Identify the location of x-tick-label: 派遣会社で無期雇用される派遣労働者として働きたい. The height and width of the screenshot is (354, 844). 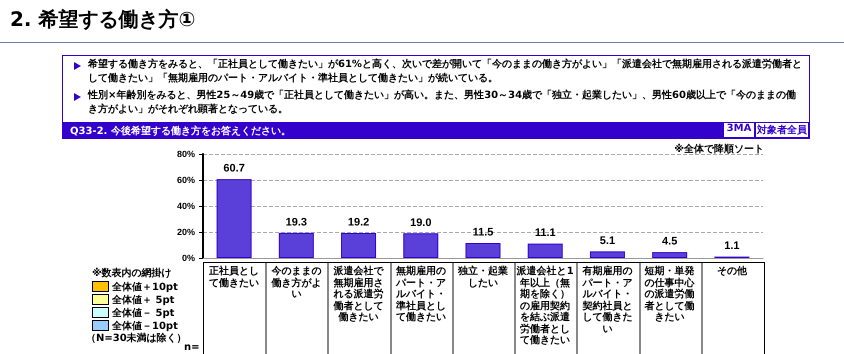
(358, 295).